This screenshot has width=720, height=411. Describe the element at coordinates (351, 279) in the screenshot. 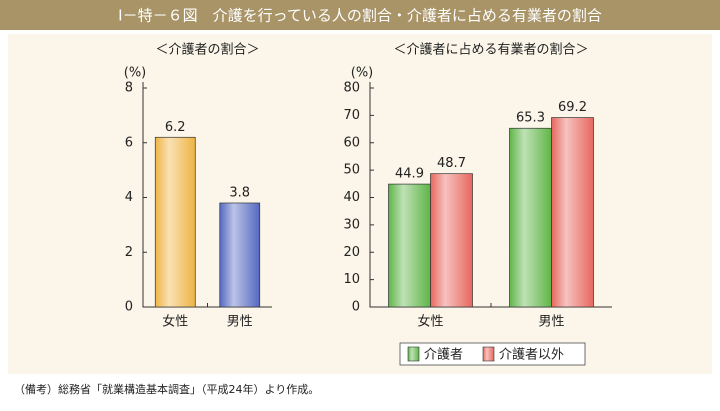

I see `y-tick-label: 10` at that location.